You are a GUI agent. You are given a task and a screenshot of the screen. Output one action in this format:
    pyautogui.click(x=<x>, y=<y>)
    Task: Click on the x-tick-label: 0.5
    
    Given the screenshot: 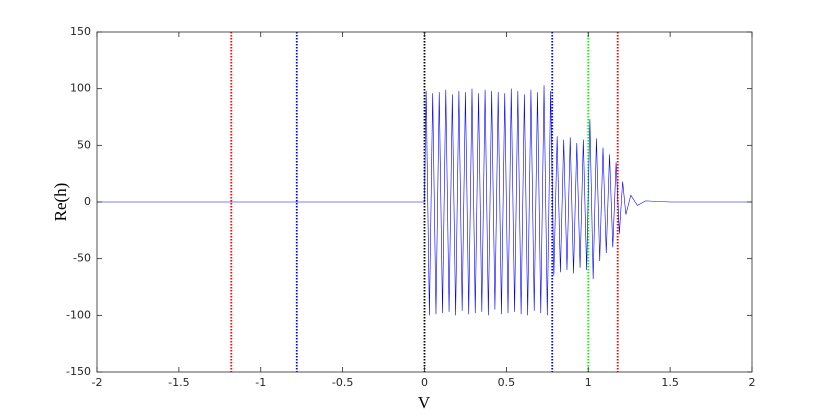 What is the action you would take?
    pyautogui.click(x=507, y=382)
    